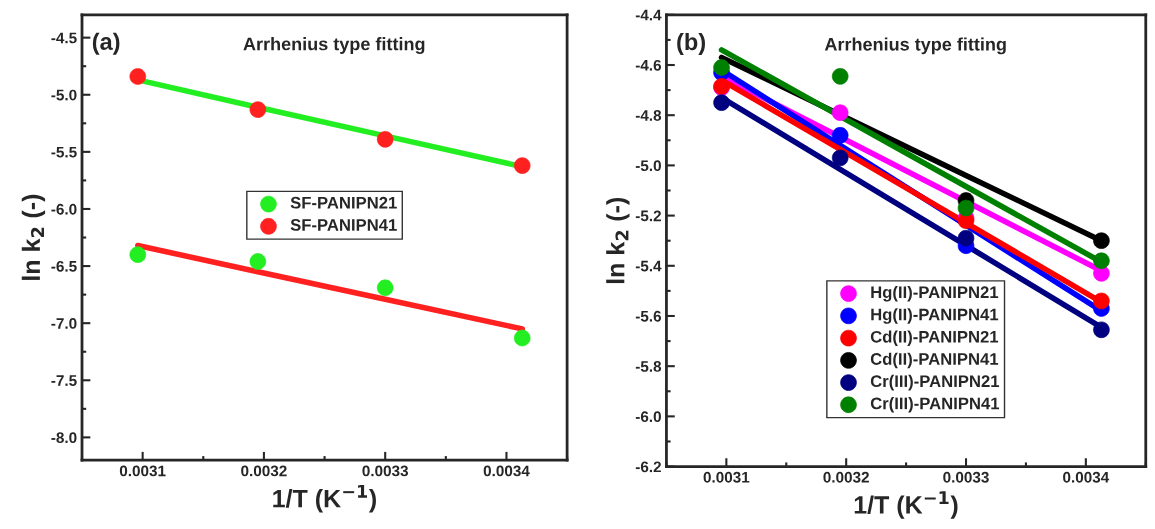  I want to click on y-tick-label: -5.6, so click(648, 316).